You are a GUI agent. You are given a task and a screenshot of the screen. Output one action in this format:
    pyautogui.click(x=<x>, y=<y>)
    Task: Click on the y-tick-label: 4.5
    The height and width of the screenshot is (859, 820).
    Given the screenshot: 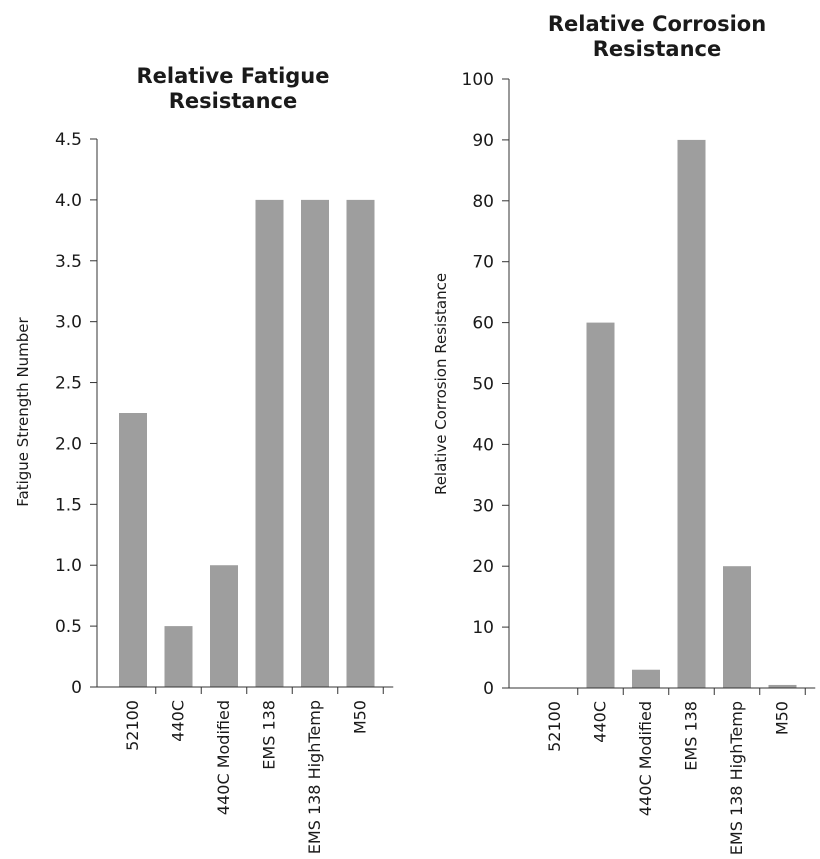 What is the action you would take?
    pyautogui.click(x=68, y=140)
    